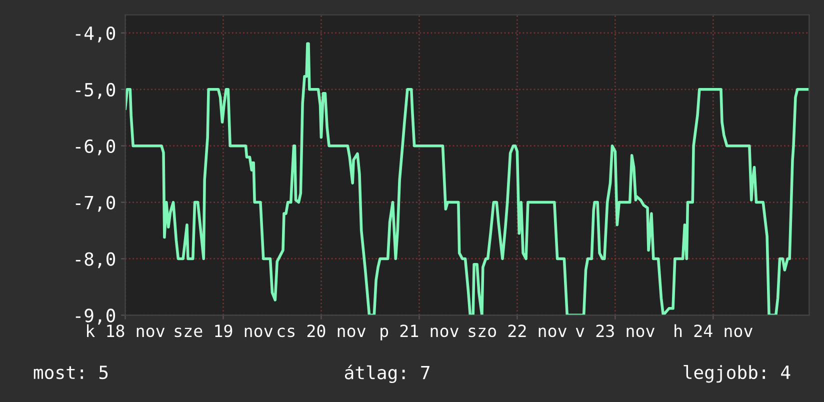 The image size is (824, 402). I want to click on x-tick-label: szo 22 nov, so click(517, 331).